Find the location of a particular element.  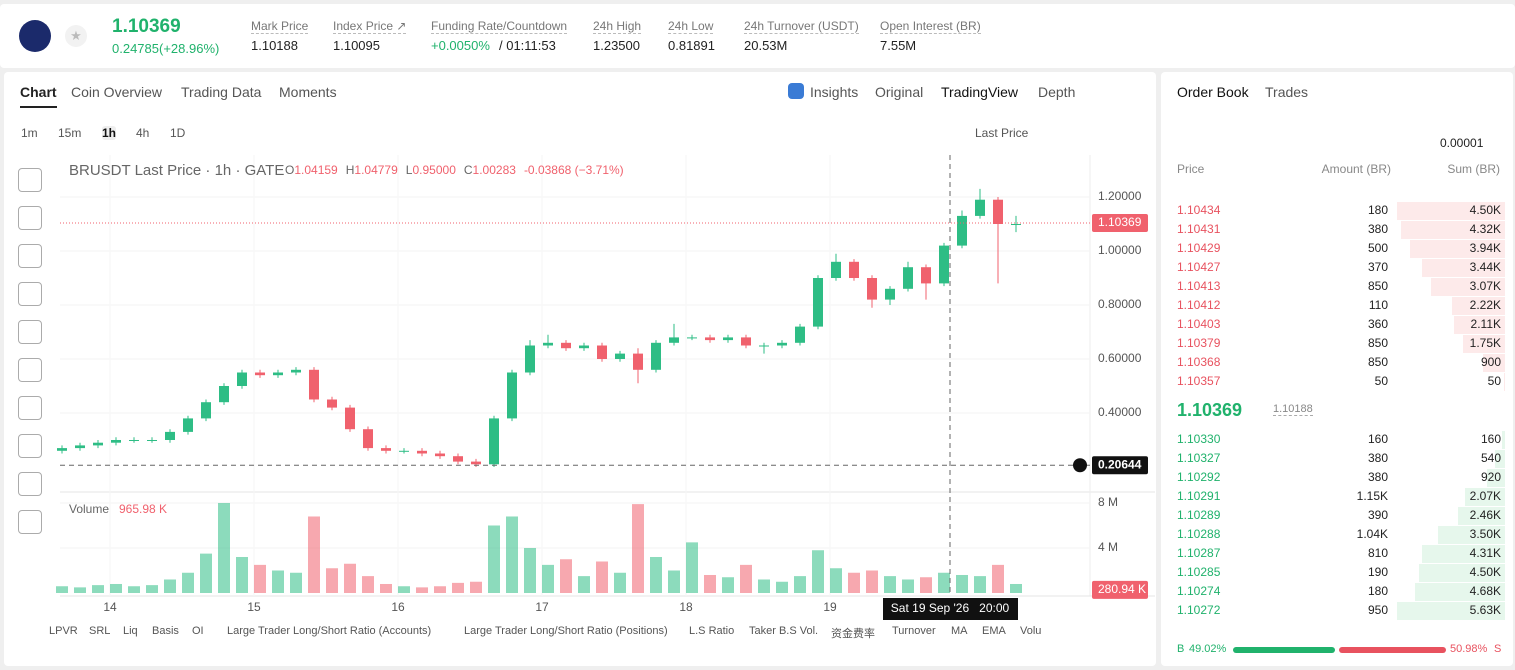

indicator-tab: Volu is located at coordinates (1031, 631).